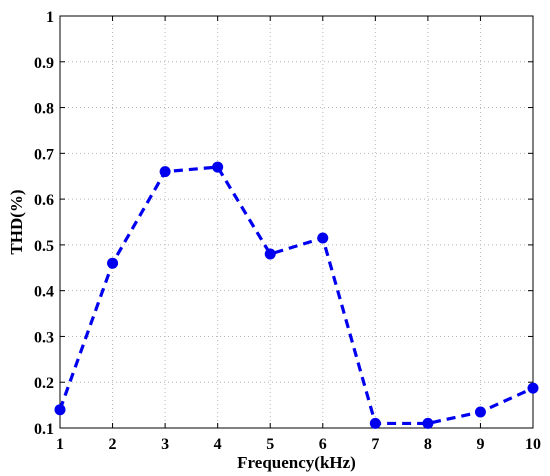 This screenshot has height=476, width=550. Describe the element at coordinates (60, 444) in the screenshot. I see `x-tick-label: 1` at that location.